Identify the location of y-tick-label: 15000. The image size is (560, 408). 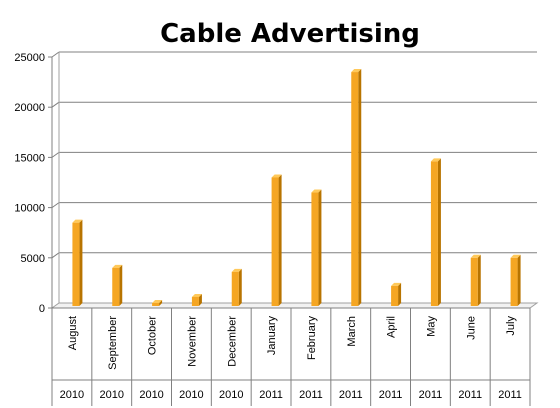
(29, 158).